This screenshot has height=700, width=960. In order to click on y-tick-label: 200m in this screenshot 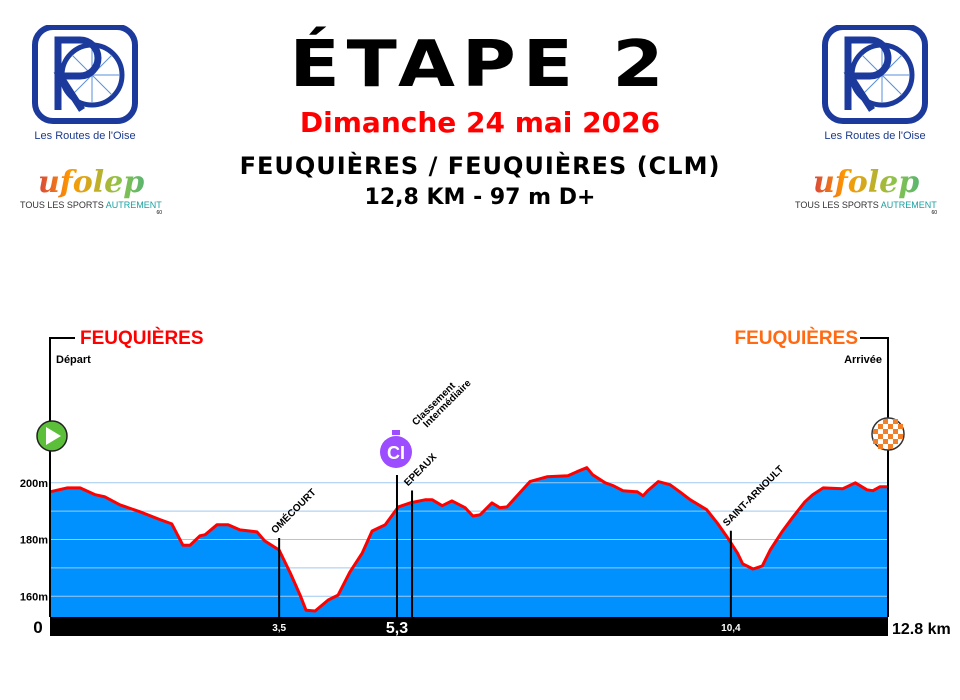, I will do `click(34, 484)`.